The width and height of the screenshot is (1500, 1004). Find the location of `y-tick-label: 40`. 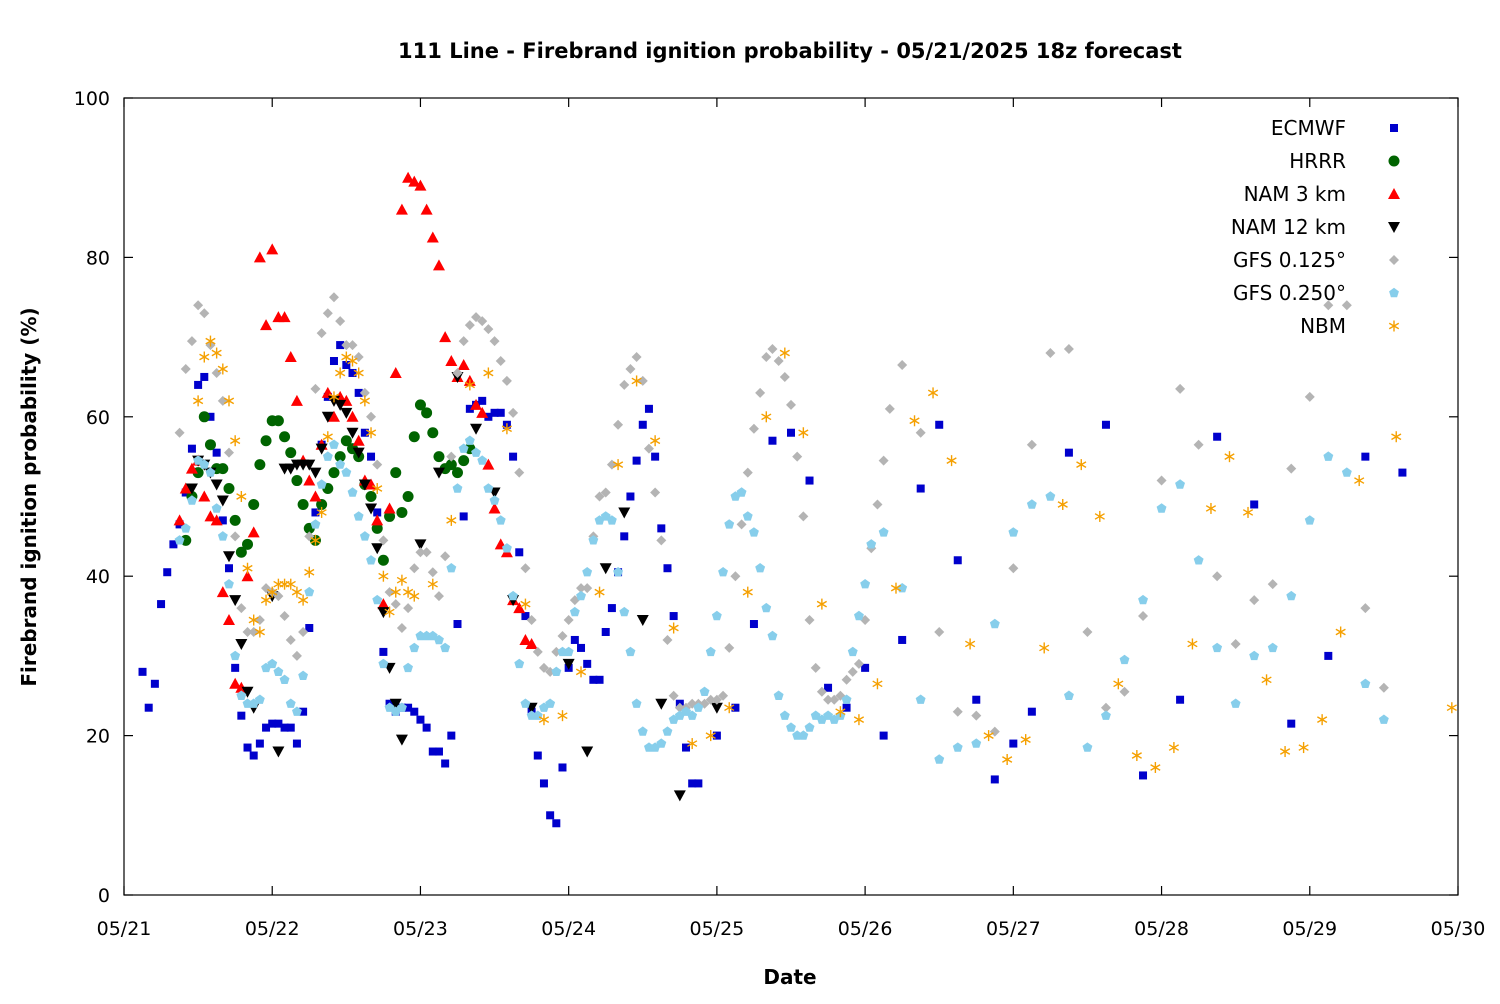

y-tick-label: 40 is located at coordinates (98, 577).